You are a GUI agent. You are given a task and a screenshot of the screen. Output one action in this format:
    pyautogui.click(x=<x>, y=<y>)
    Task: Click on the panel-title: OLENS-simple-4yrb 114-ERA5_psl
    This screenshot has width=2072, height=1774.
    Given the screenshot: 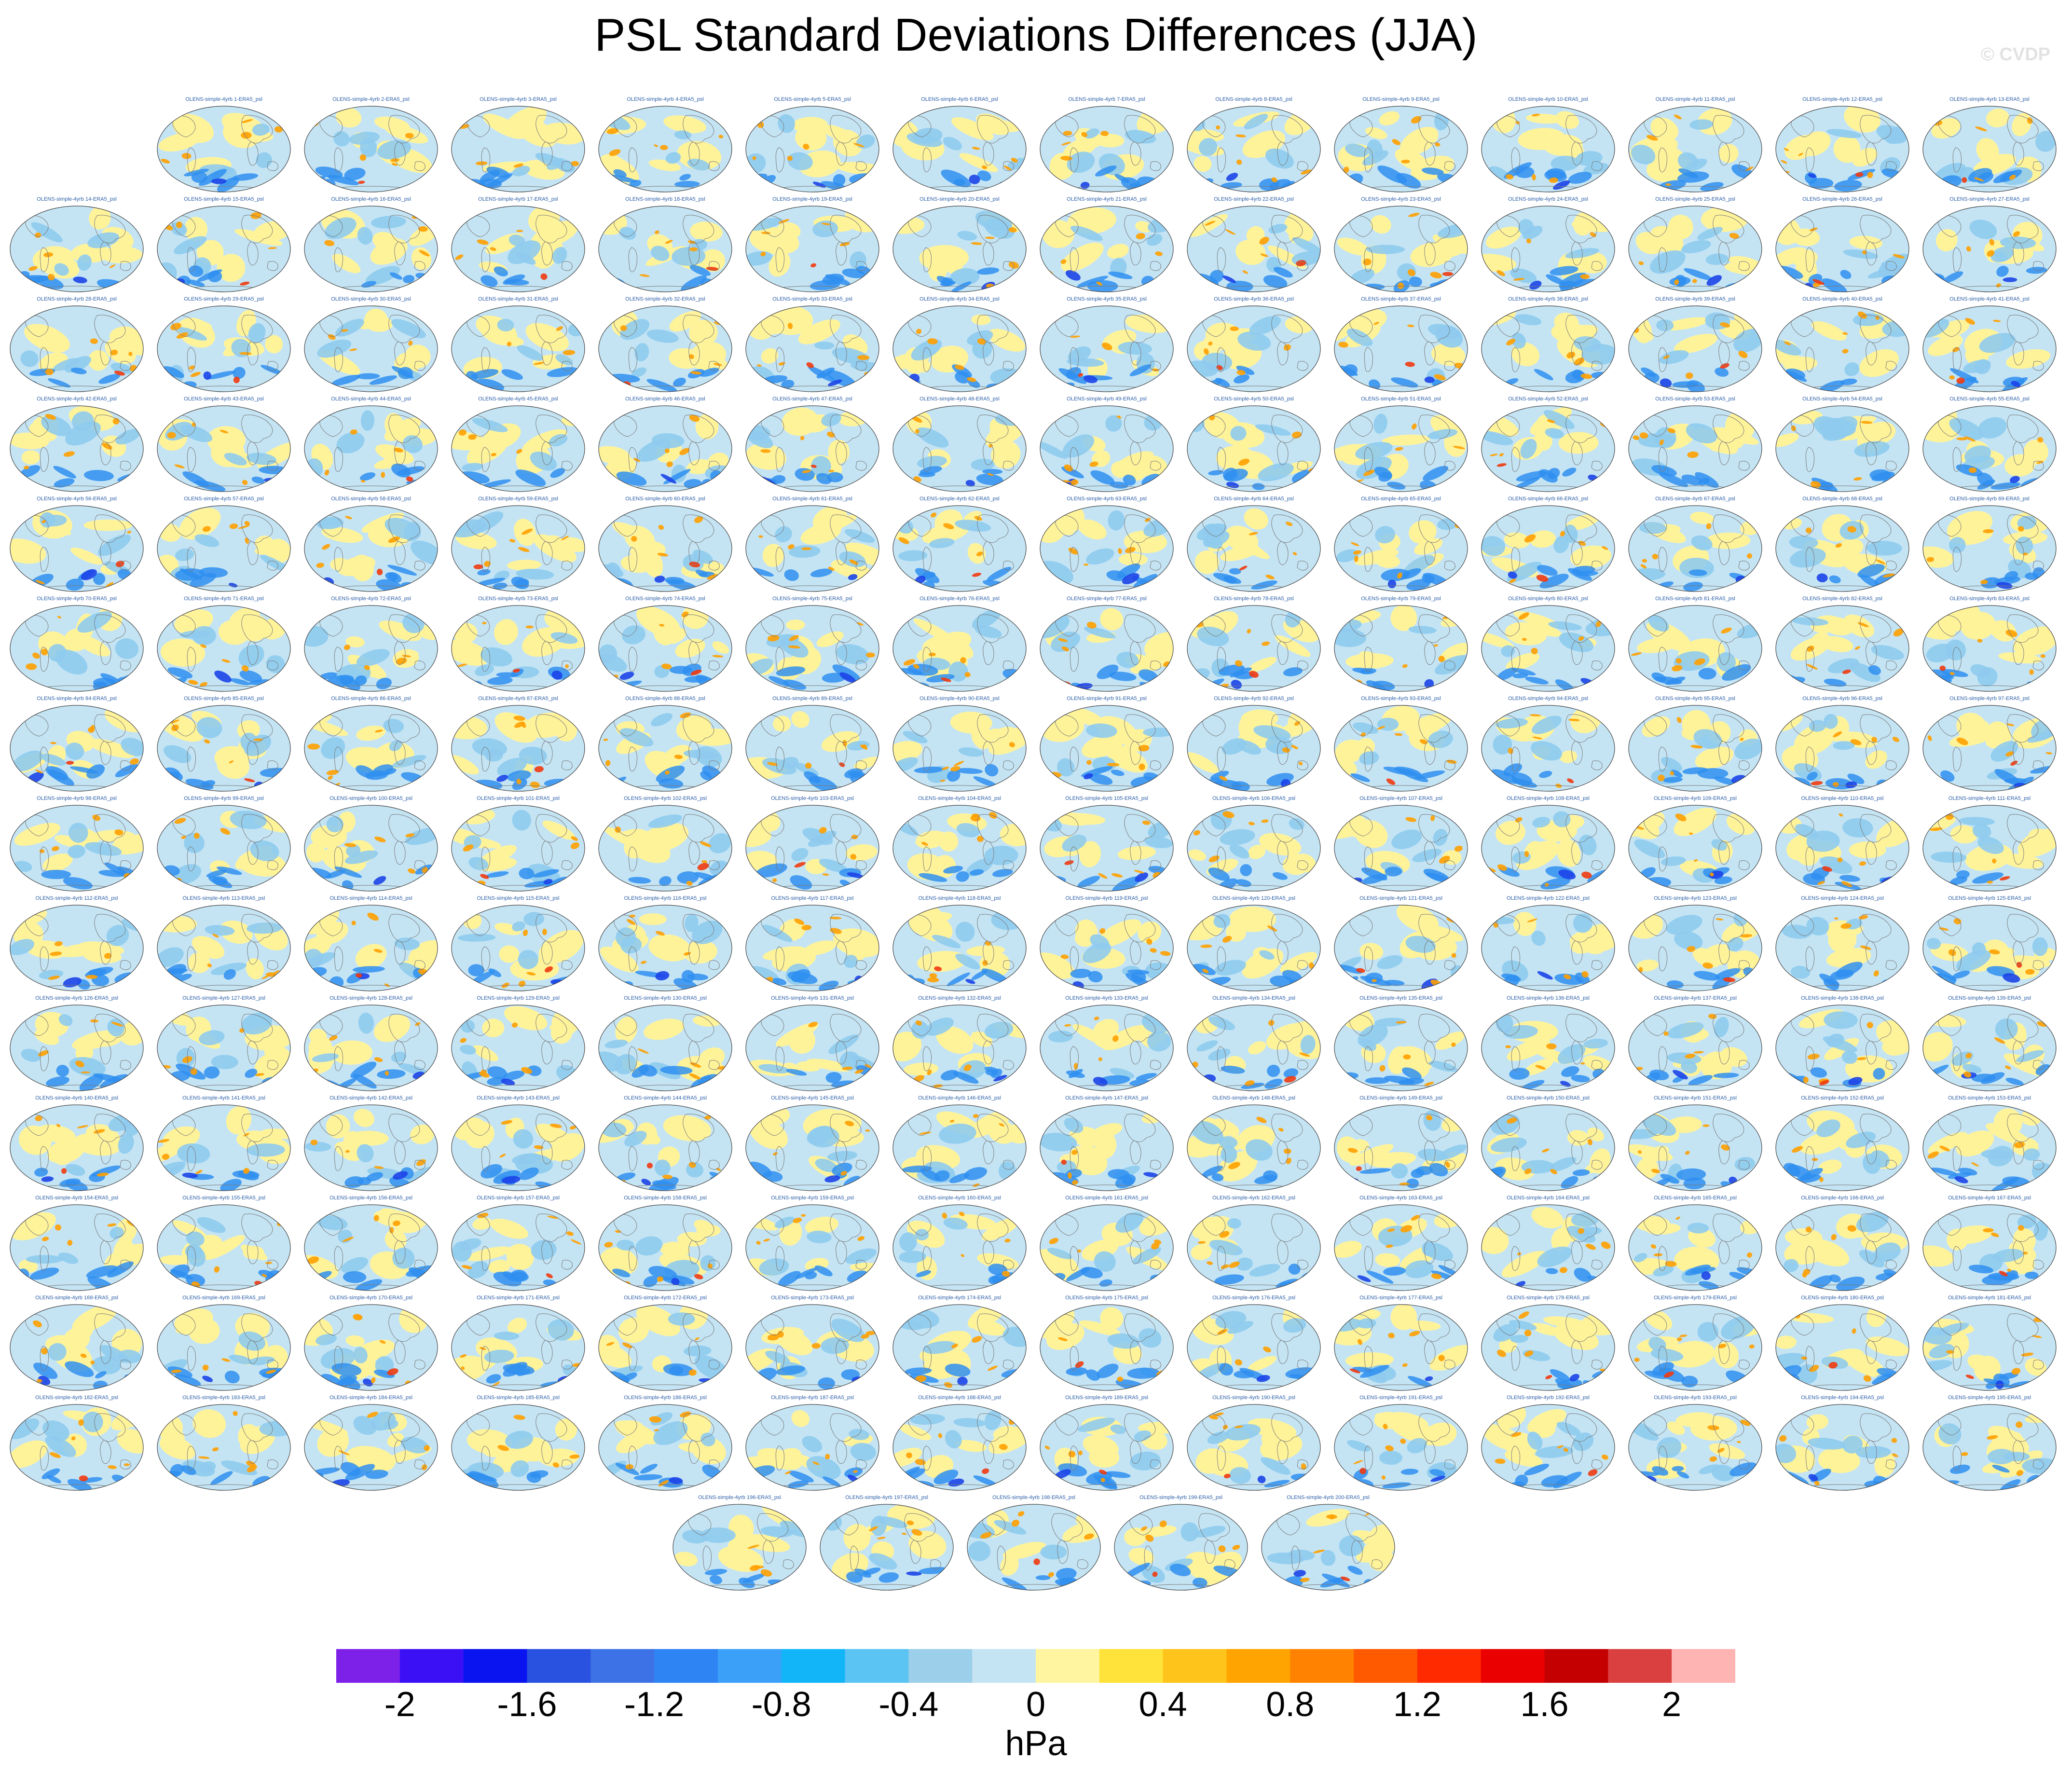 What is the action you would take?
    pyautogui.click(x=370, y=898)
    